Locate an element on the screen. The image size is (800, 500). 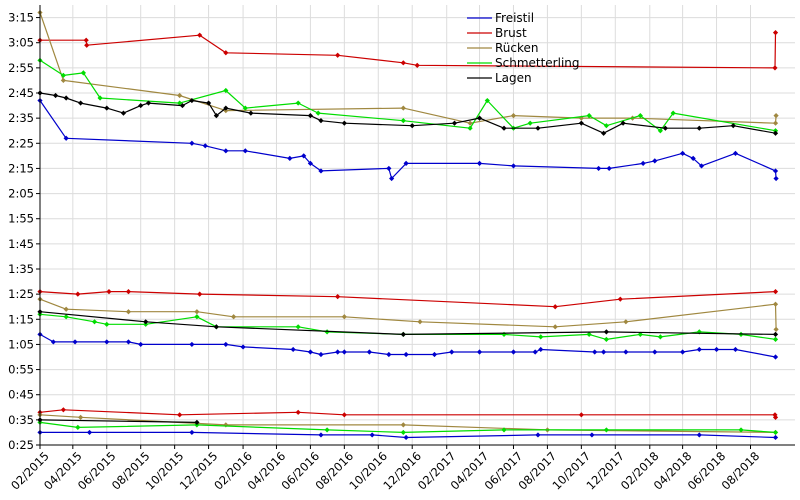
legend-item-brust: Brust is located at coordinates (497, 33).